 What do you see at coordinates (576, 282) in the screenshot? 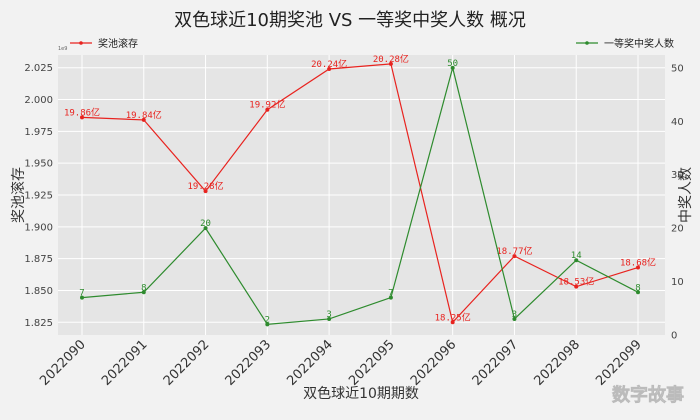
I see `data-label: 18.53亿` at bounding box center [576, 282].